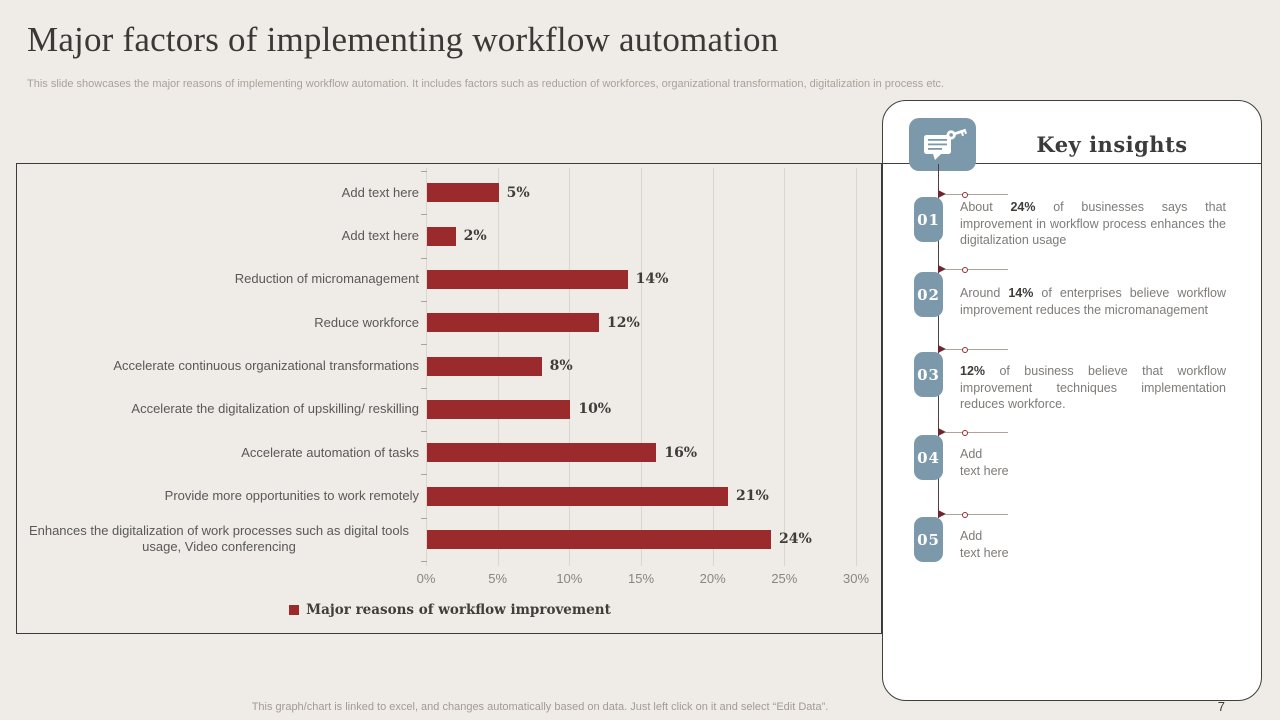 The height and width of the screenshot is (720, 1280). I want to click on x-axis-label: 5%, so click(498, 578).